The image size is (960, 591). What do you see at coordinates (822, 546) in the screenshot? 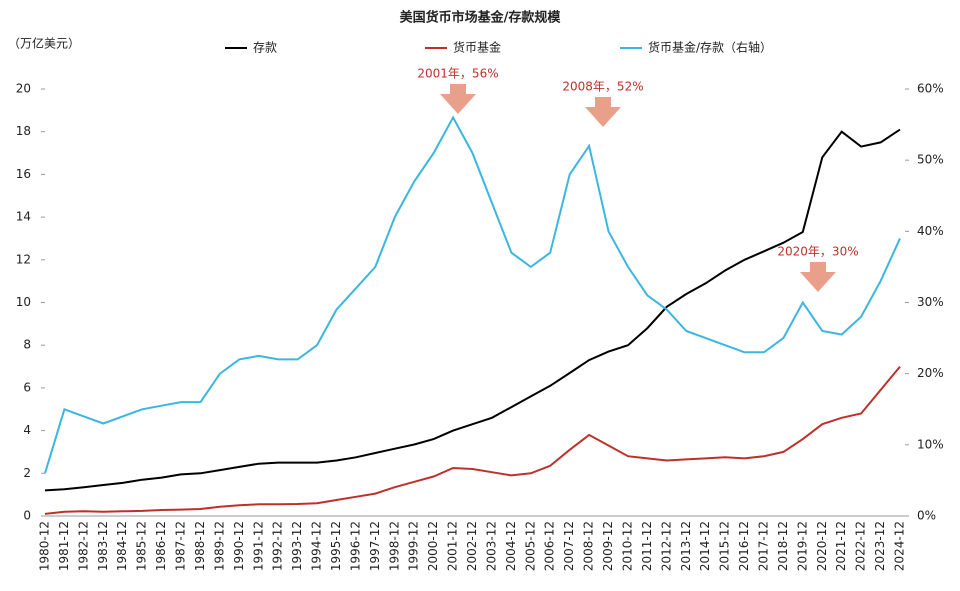
I see `x-tick-label: 2020-12` at bounding box center [822, 546].